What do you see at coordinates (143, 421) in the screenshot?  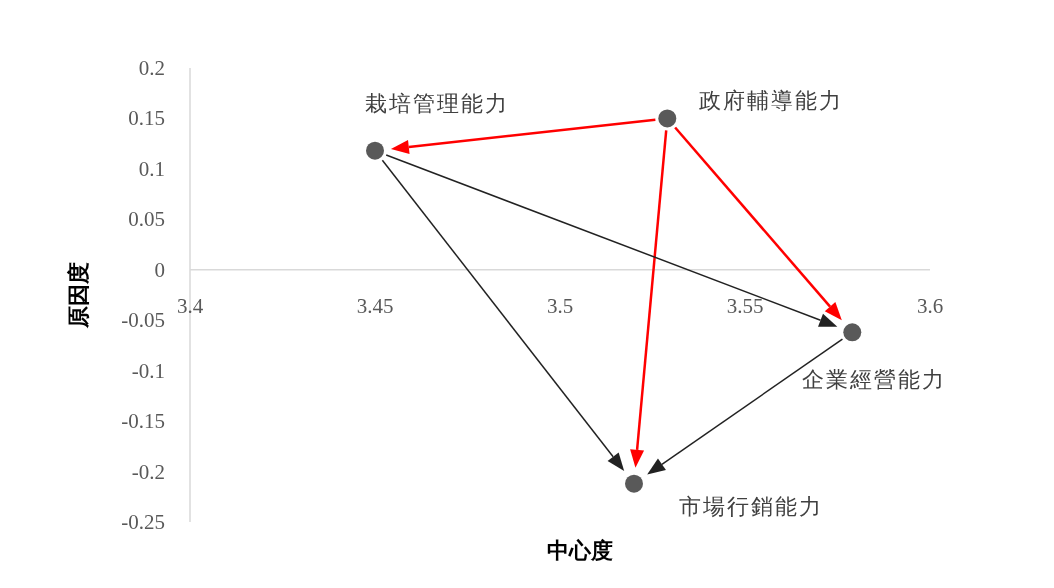 I see `y-tick-label: -0.15` at bounding box center [143, 421].